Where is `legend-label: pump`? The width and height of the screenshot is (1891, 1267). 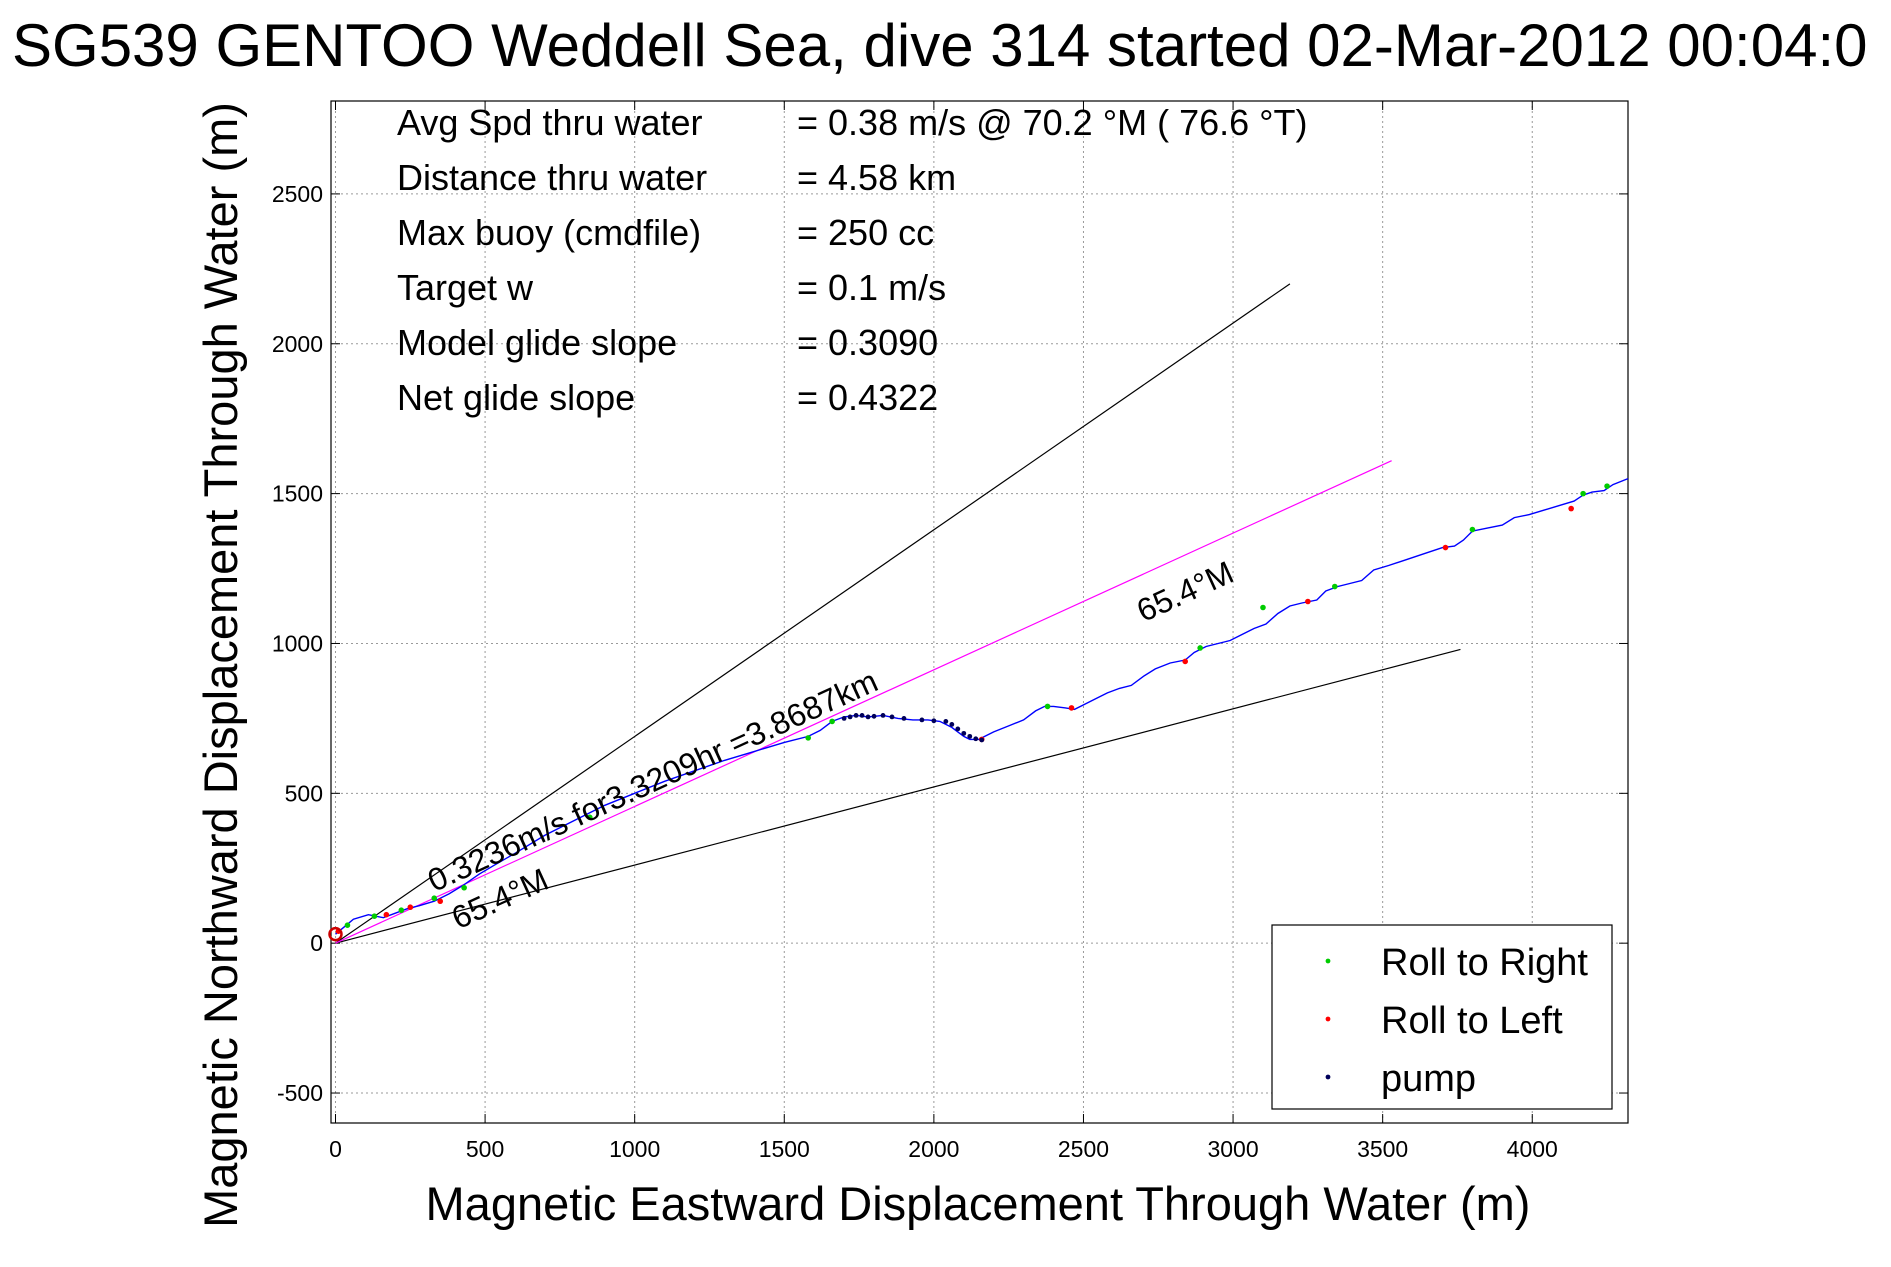 legend-label: pump is located at coordinates (1428, 1079).